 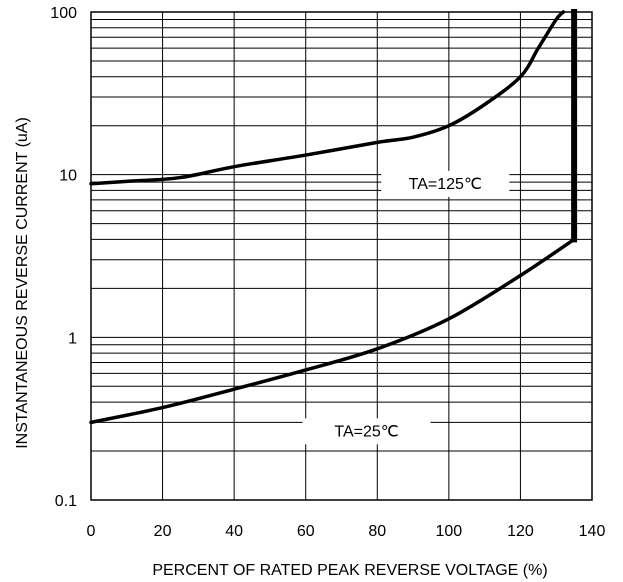 I want to click on y-tick-label: 1, so click(x=72, y=338).